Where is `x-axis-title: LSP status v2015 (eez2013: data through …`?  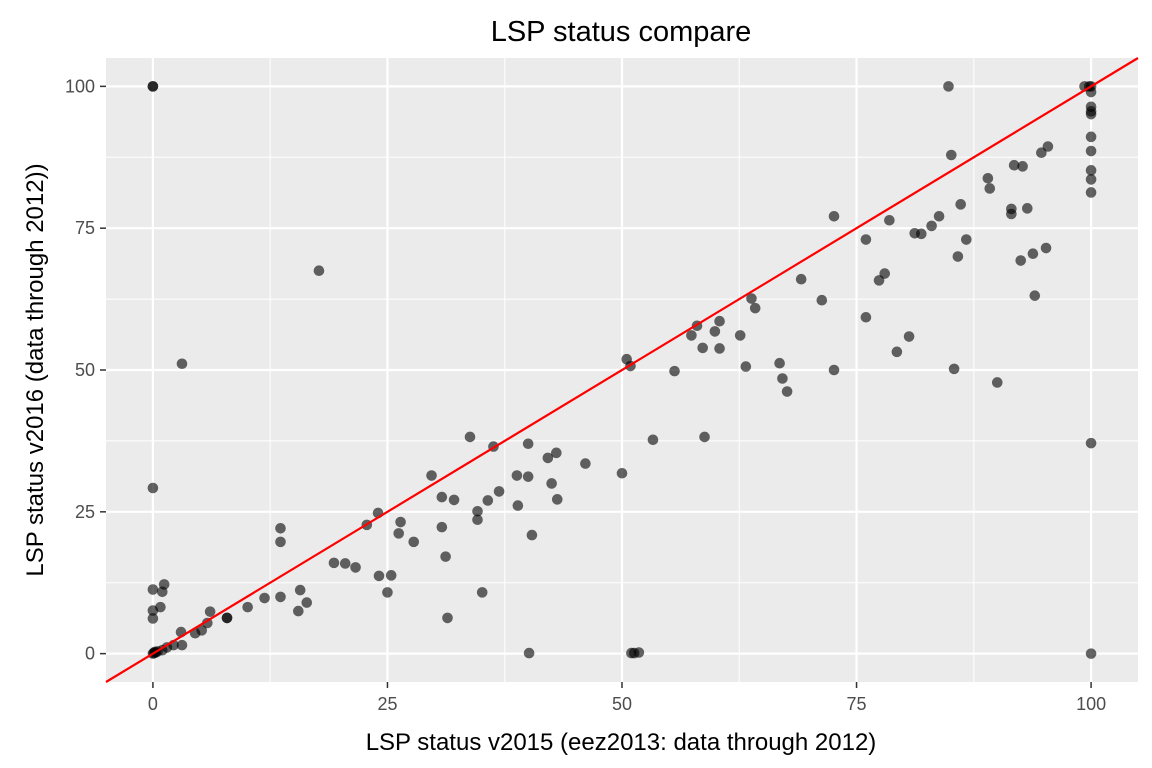 x-axis-title: LSP status v2015 (eez2013: data through … is located at coordinates (621, 742).